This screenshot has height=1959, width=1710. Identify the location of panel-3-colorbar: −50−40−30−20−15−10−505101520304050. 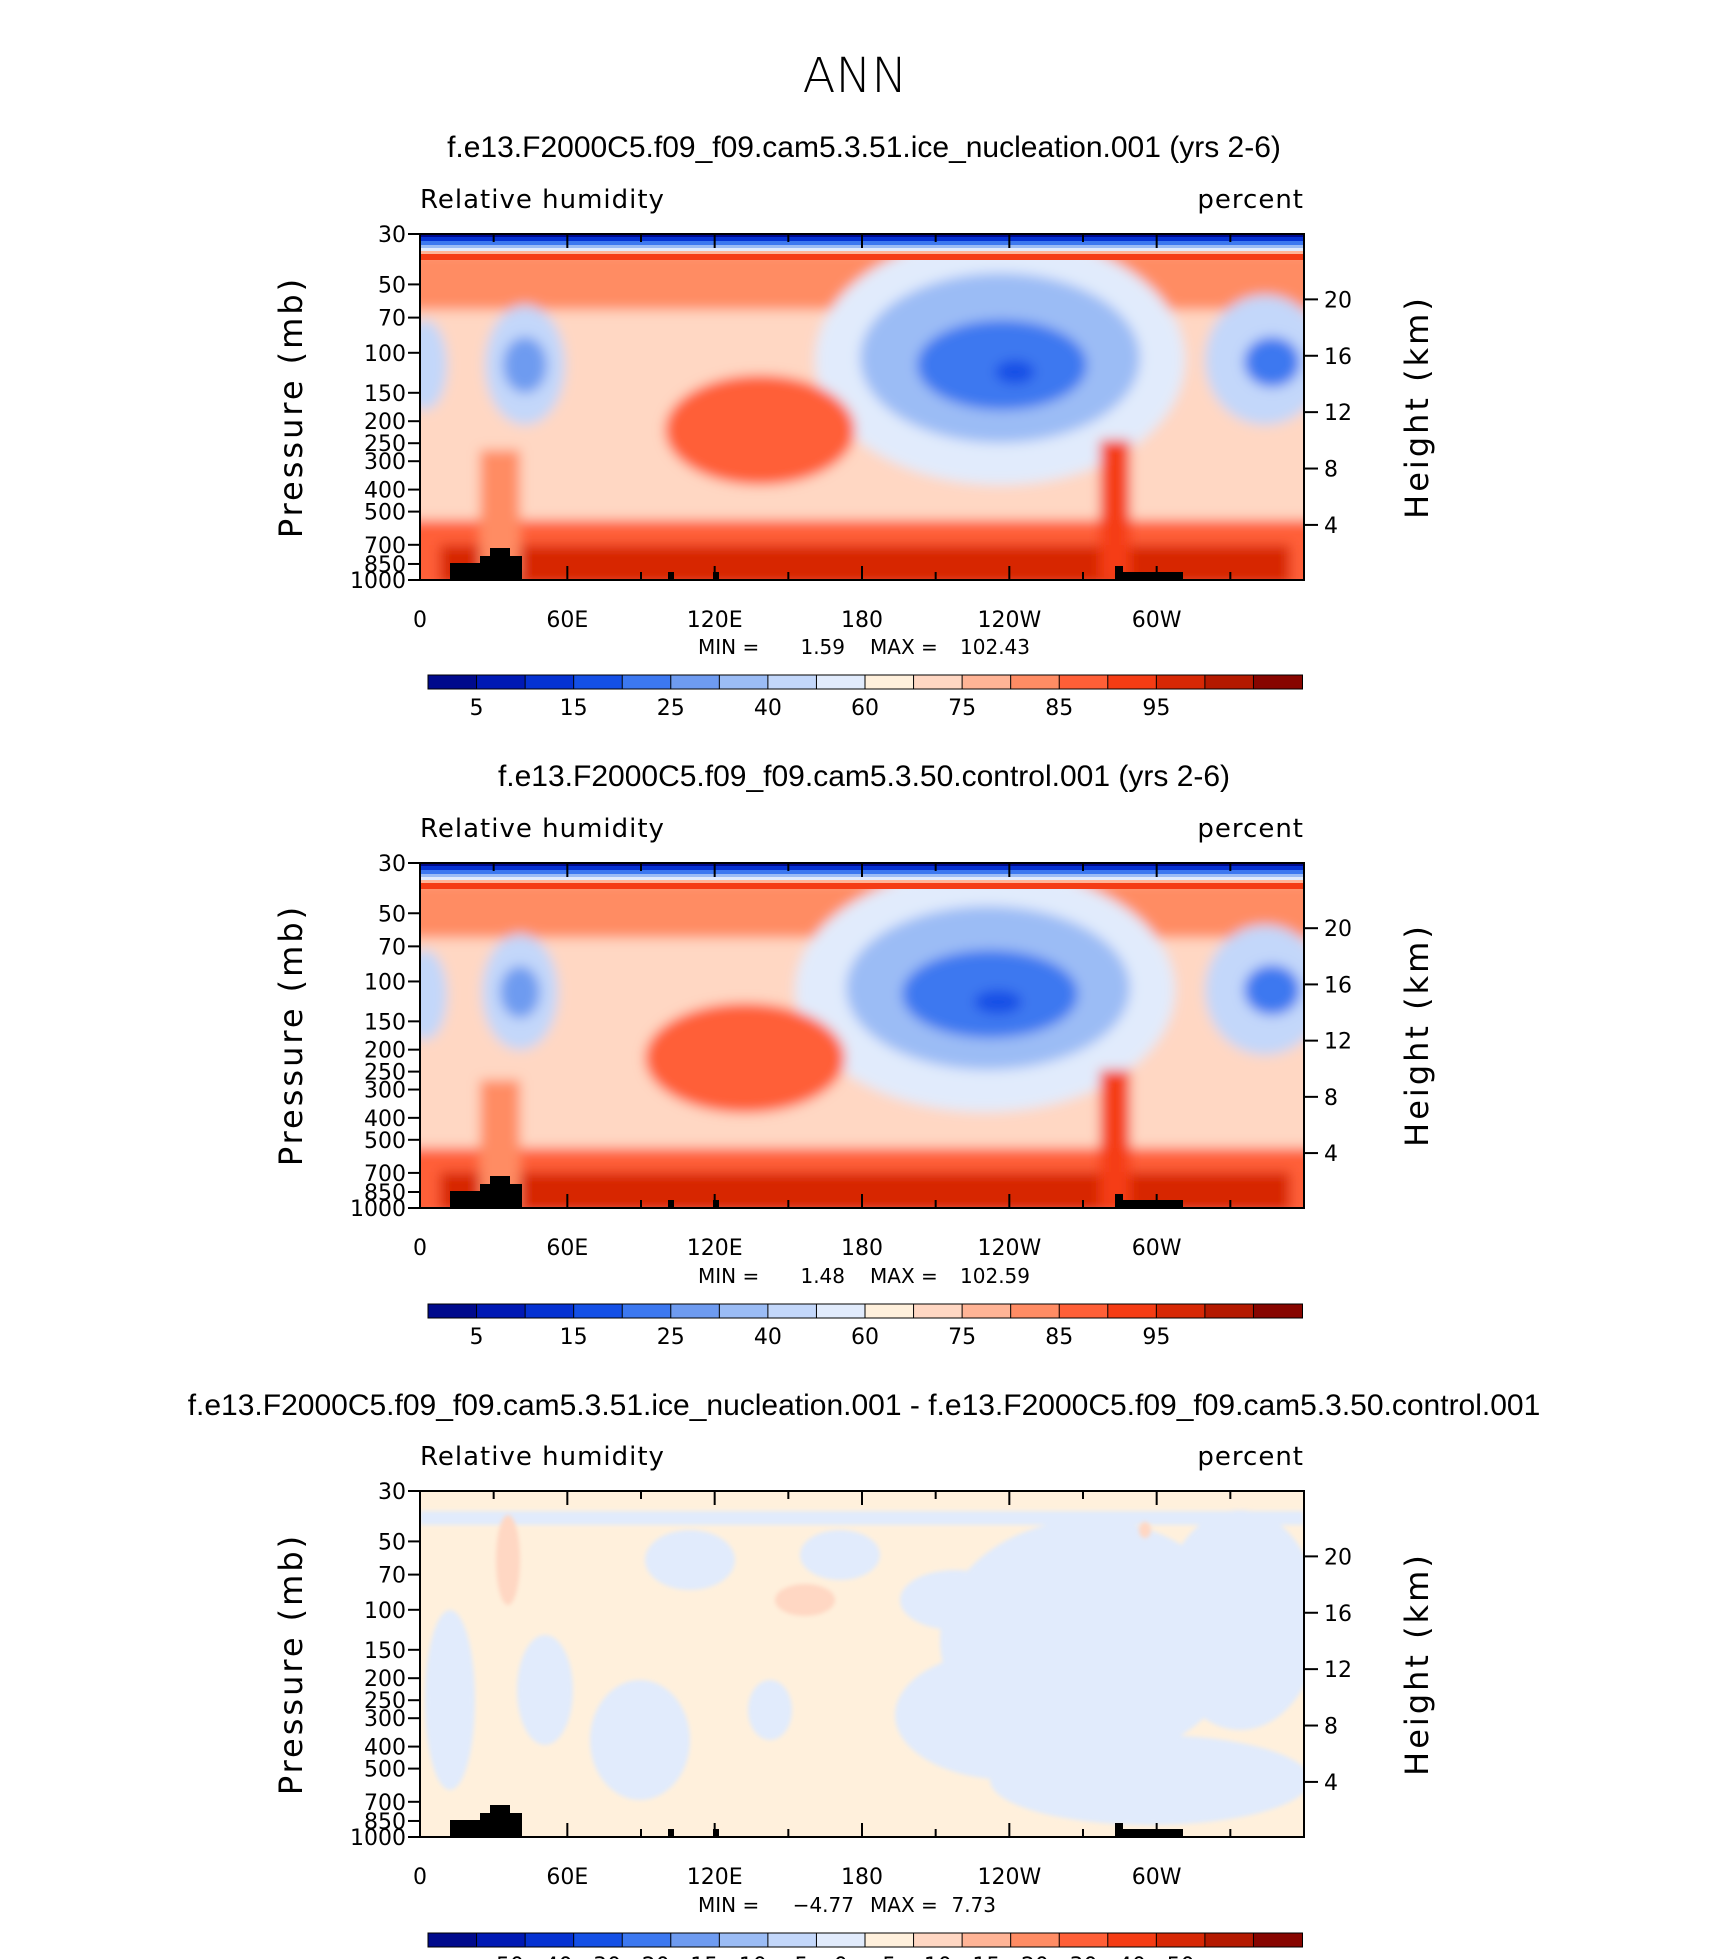
(865, 1945).